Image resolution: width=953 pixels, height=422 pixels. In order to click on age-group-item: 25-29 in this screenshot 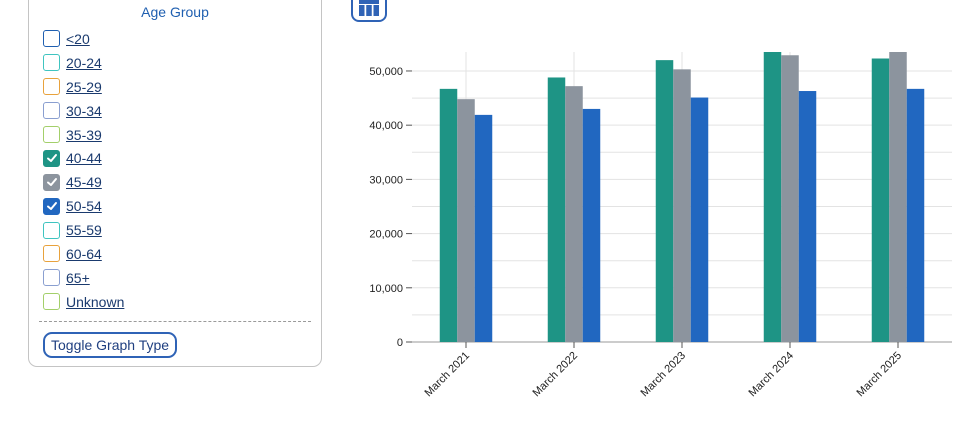, I will do `click(83, 87)`.